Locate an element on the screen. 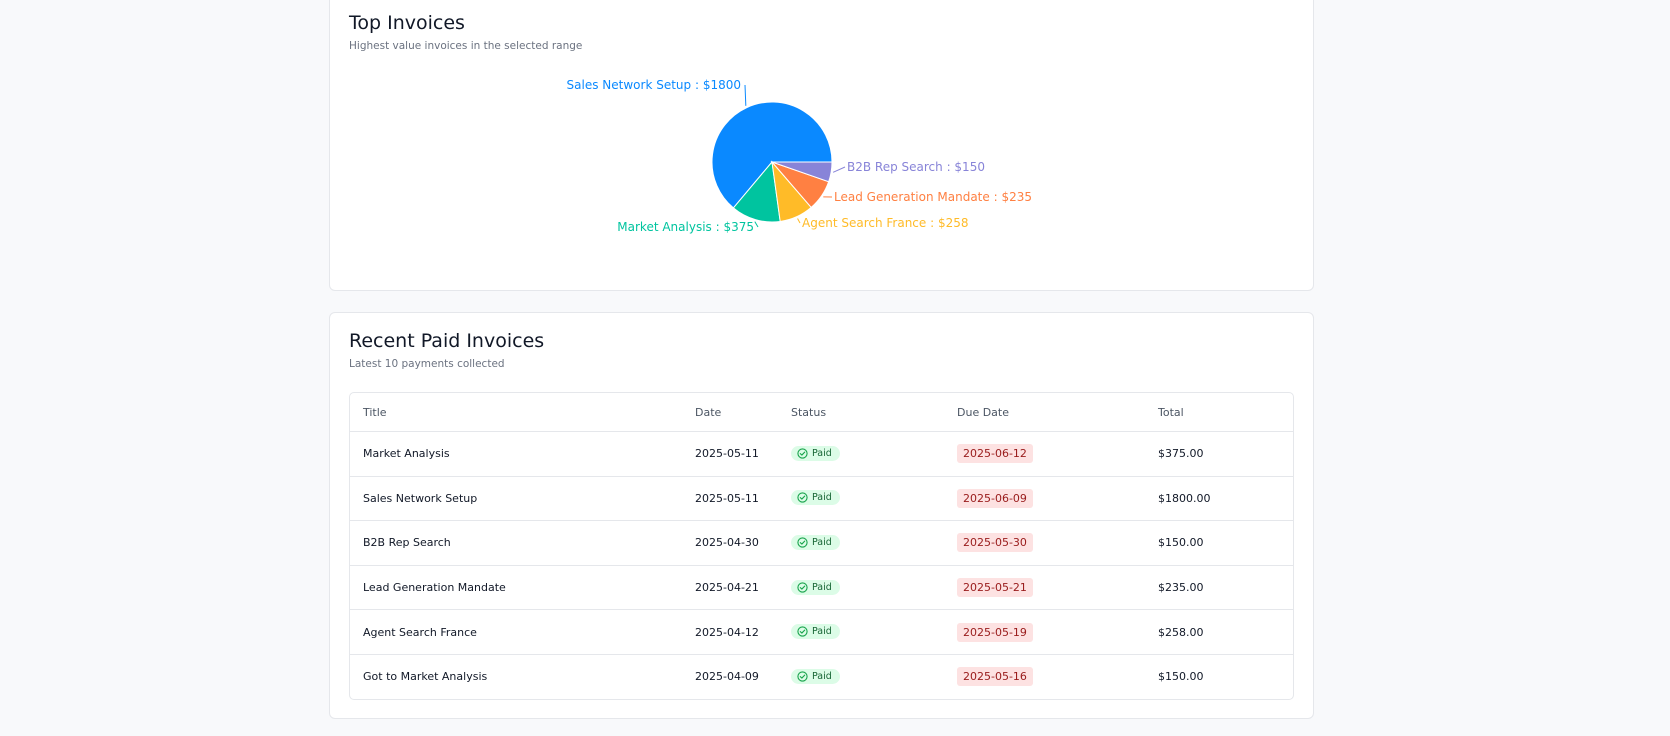  invoice-title: Sales Network Setup is located at coordinates (516, 499).